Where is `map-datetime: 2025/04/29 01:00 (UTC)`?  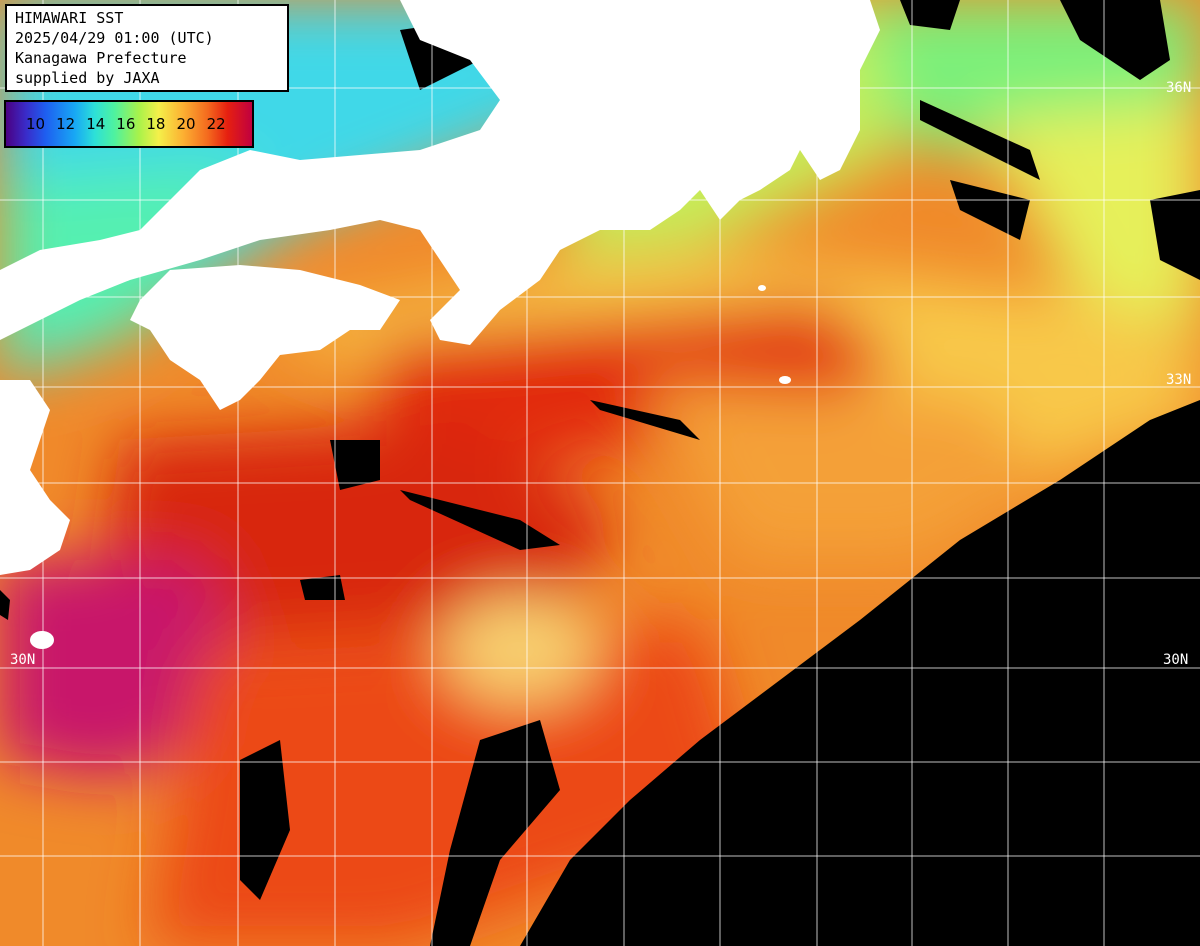 map-datetime: 2025/04/29 01:00 (UTC) is located at coordinates (114, 38).